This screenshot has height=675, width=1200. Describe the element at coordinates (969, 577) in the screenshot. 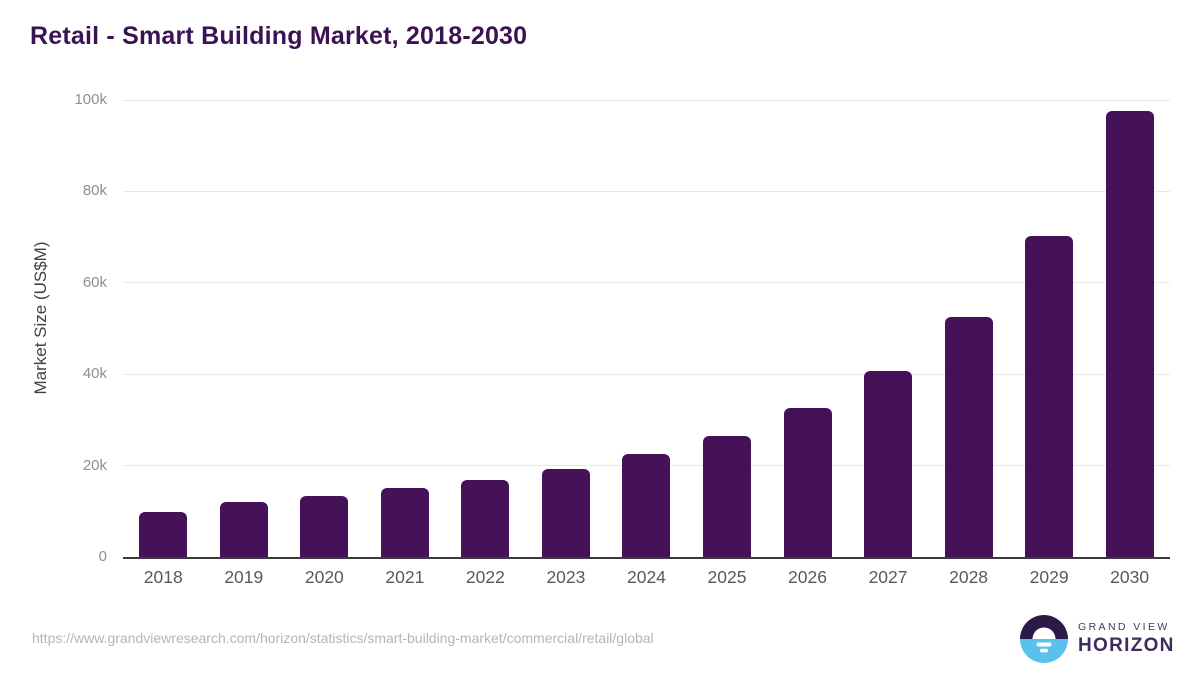

I see `x-tick-label: 2028` at that location.